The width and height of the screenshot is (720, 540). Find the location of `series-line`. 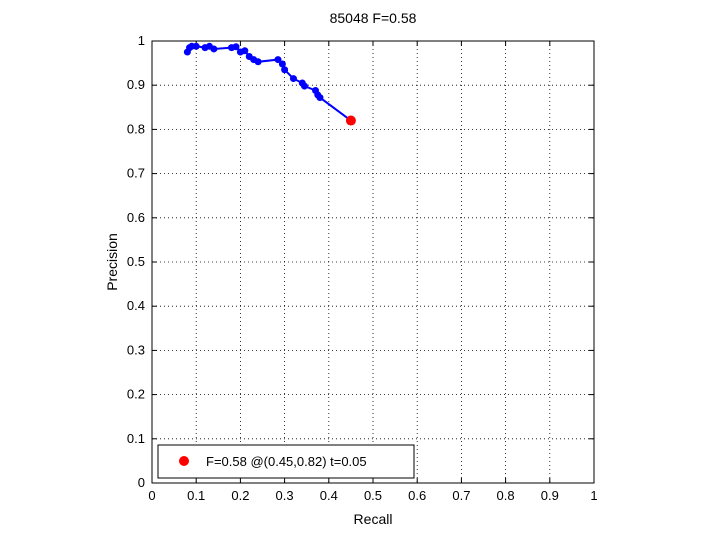

series-line is located at coordinates (269, 83).